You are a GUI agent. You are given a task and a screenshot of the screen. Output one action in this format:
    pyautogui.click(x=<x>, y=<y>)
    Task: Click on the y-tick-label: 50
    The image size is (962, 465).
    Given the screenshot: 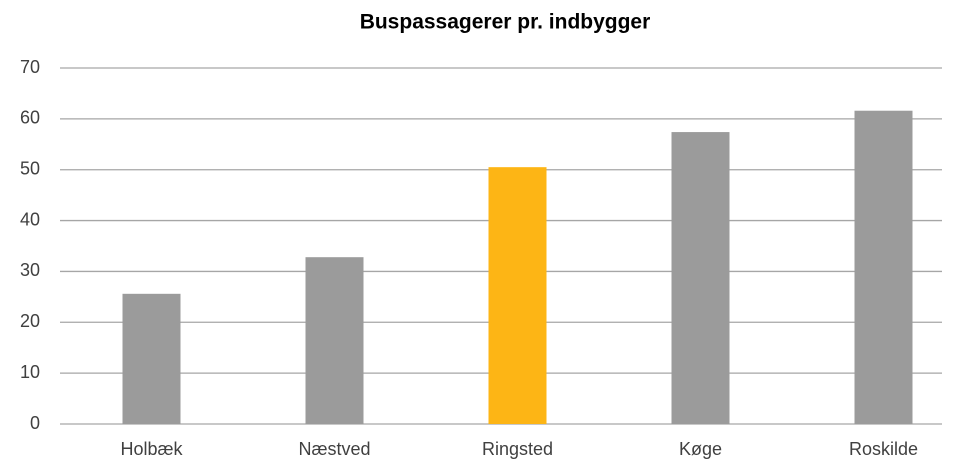 What is the action you would take?
    pyautogui.click(x=30, y=168)
    